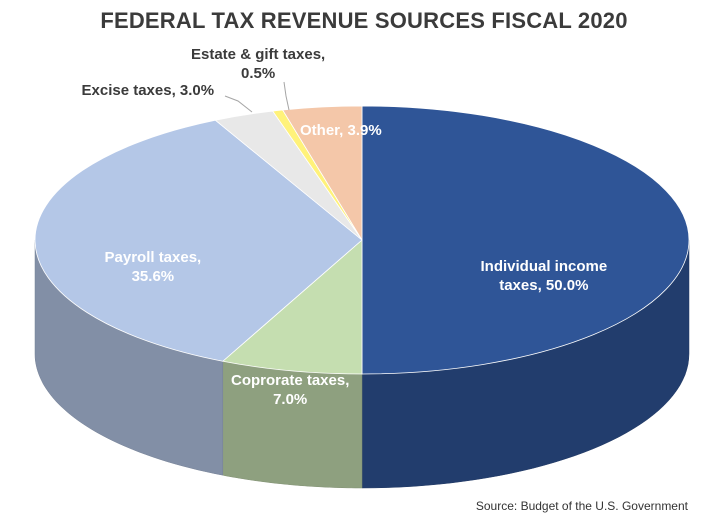 Image resolution: width=728 pixels, height=523 pixels. I want to click on leader-line-excise, so click(238, 104).